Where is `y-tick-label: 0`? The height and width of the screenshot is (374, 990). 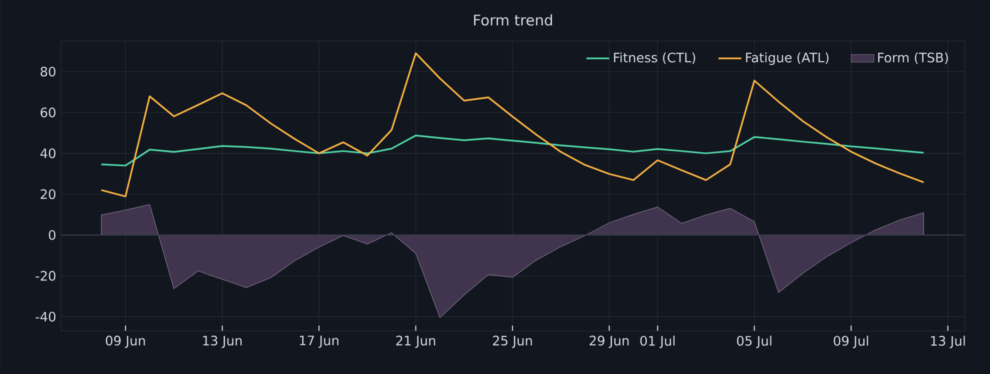 y-tick-label: 0 is located at coordinates (52, 235).